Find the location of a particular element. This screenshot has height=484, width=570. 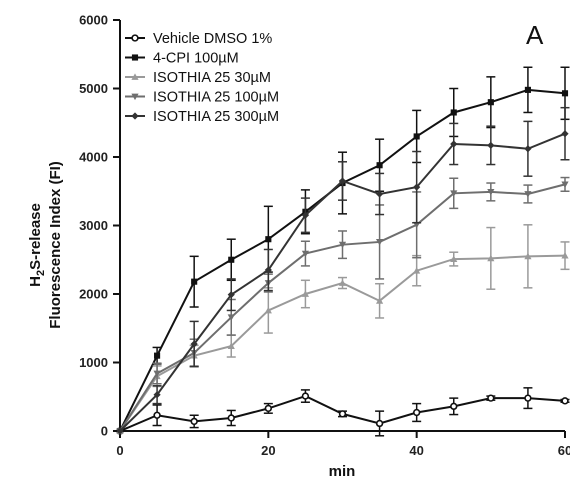

y-tick-label: 0 is located at coordinates (104, 431).